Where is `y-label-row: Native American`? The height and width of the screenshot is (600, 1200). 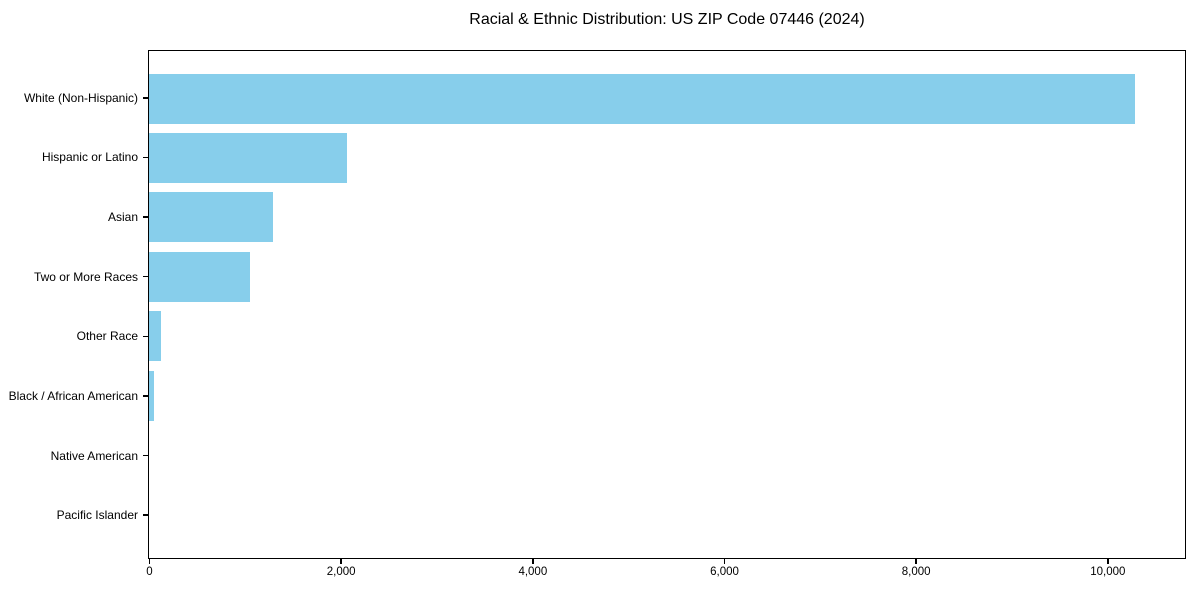 y-label-row: Native American is located at coordinates (74, 456).